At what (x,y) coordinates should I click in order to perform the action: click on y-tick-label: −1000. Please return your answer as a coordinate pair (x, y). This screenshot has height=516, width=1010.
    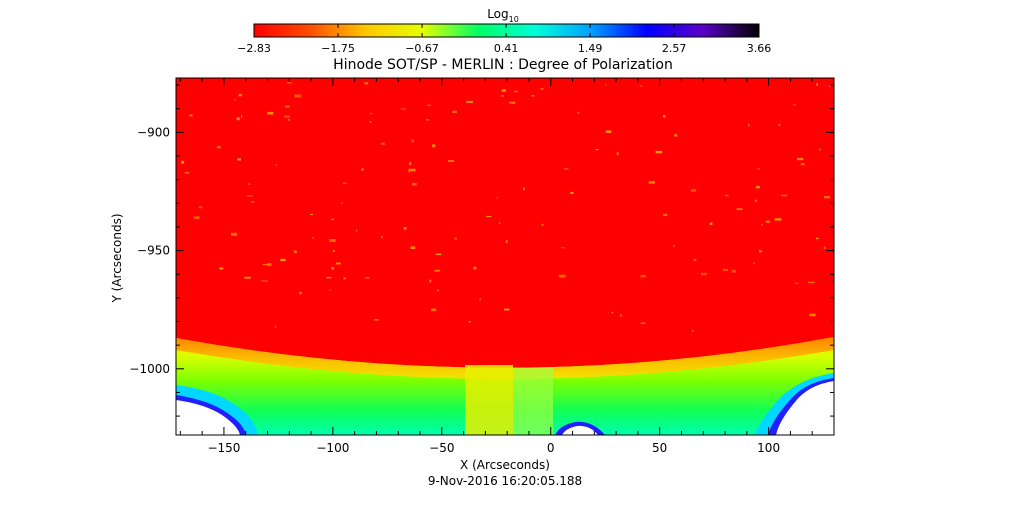
    Looking at the image, I should click on (149, 369).